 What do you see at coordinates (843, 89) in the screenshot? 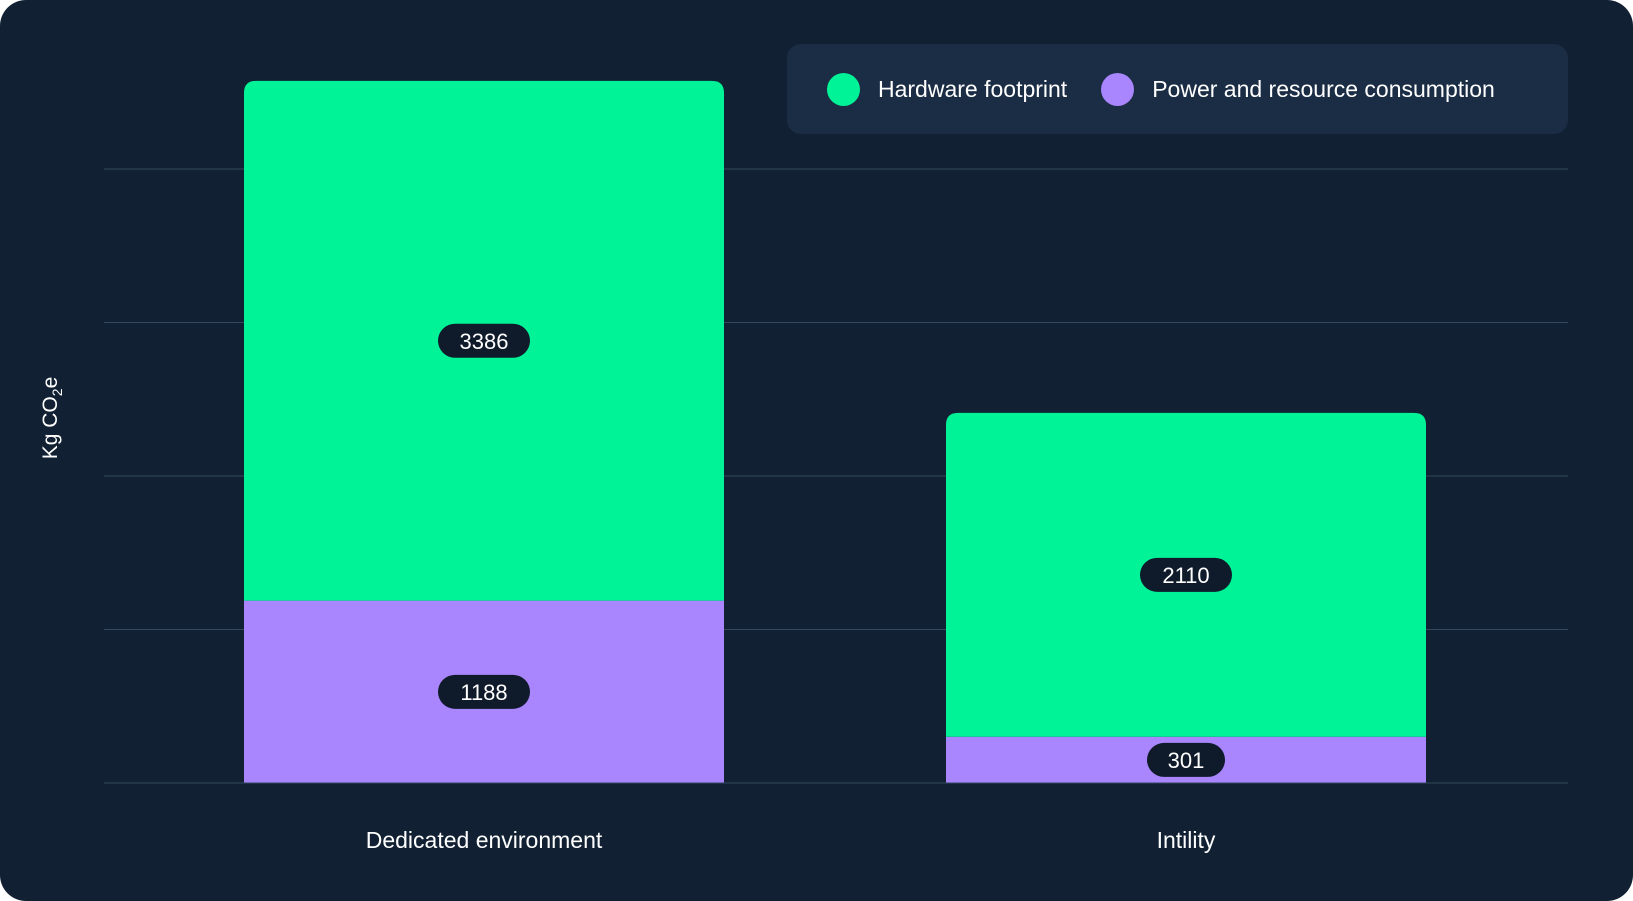
I see `legend-swatch-hardware-footprint` at bounding box center [843, 89].